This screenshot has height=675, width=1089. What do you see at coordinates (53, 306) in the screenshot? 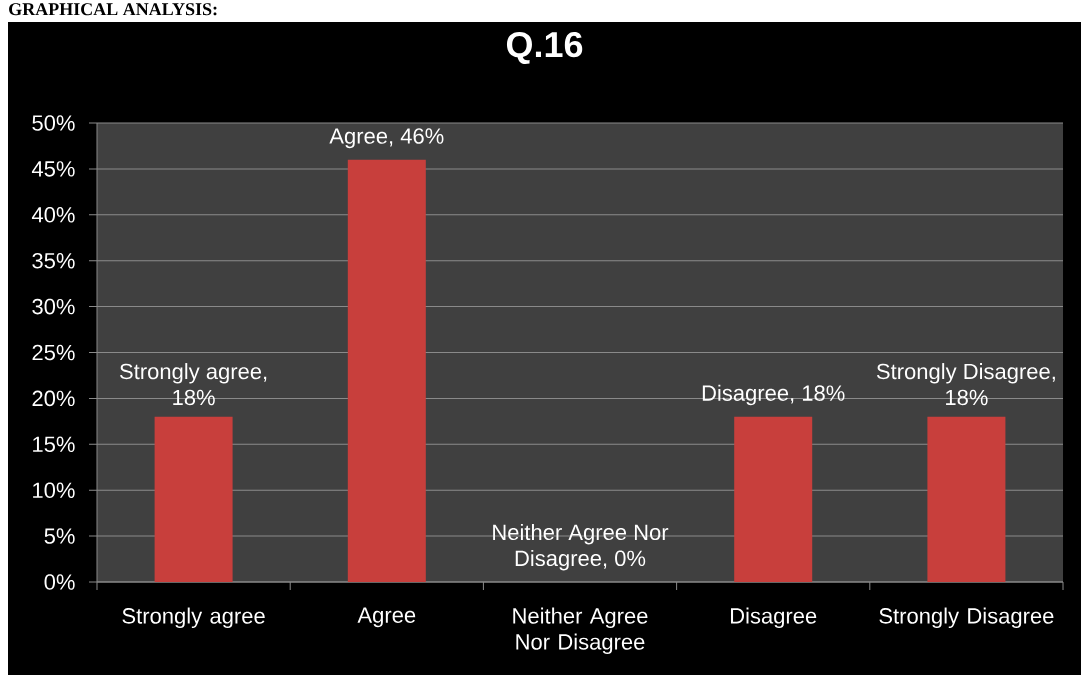
I see `y-tick-label: 30%` at bounding box center [53, 306].